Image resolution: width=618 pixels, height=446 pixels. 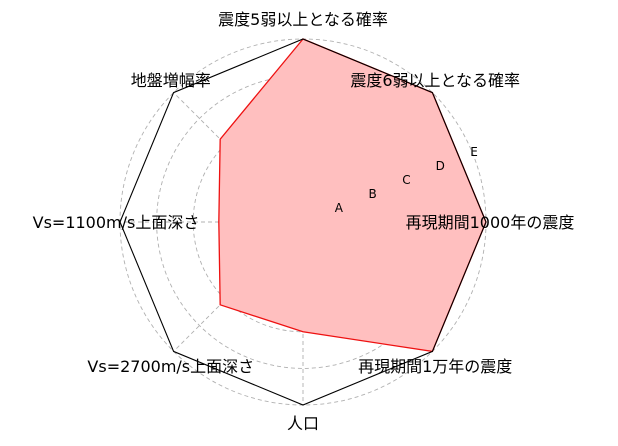 I want to click on axis-label-2: 震度6弱以上となる確率, so click(x=435, y=80).